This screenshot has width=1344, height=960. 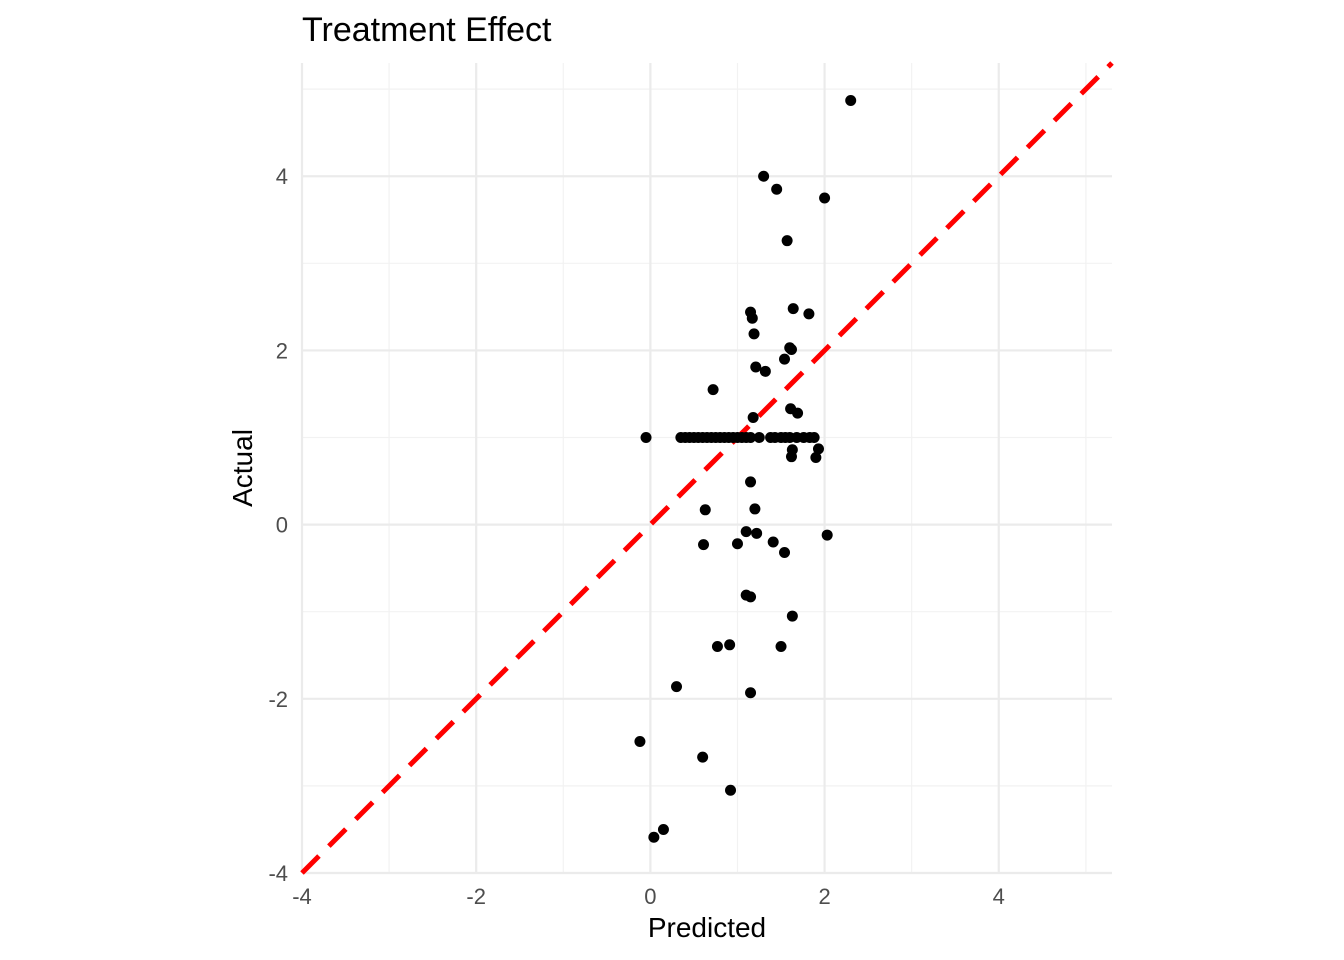 I want to click on y-tick-label: 0, so click(x=282, y=525).